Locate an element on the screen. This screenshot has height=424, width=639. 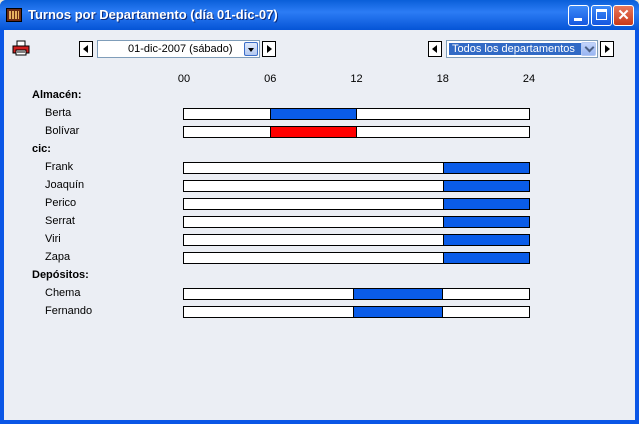
minimize-button is located at coordinates (578, 15).